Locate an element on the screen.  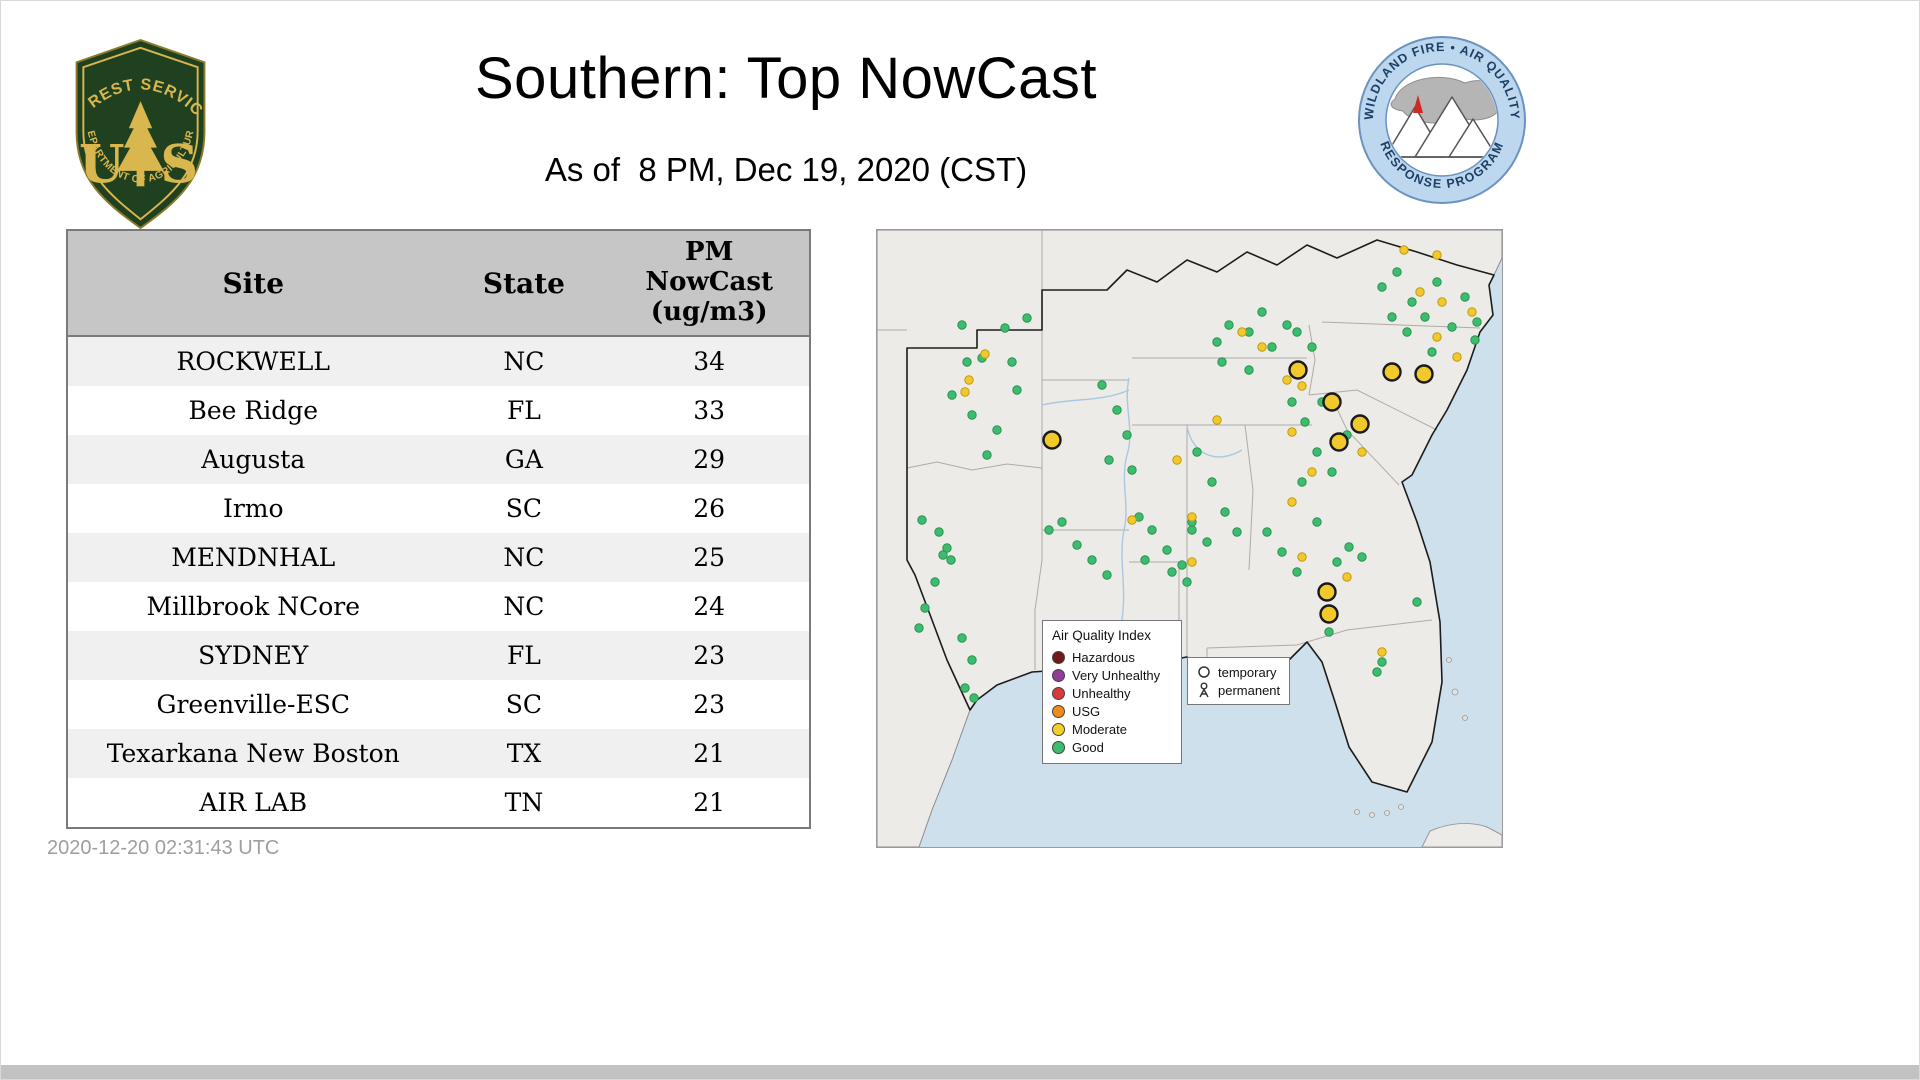
state-cell: SC is located at coordinates (524, 704).